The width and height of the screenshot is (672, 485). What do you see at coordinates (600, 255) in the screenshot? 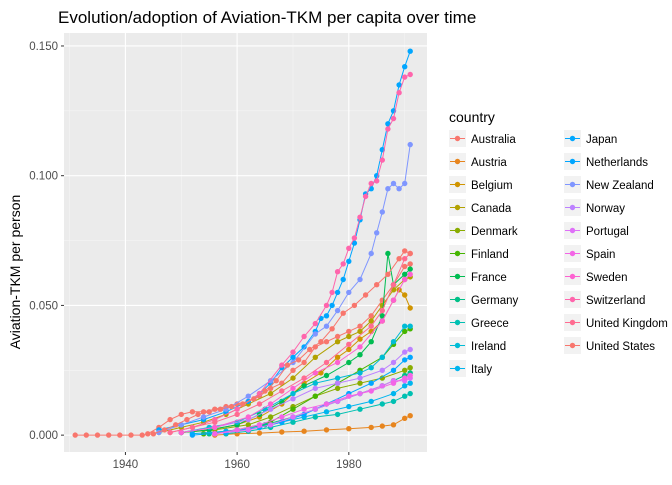
I see `legend-label: Spain` at bounding box center [600, 255].